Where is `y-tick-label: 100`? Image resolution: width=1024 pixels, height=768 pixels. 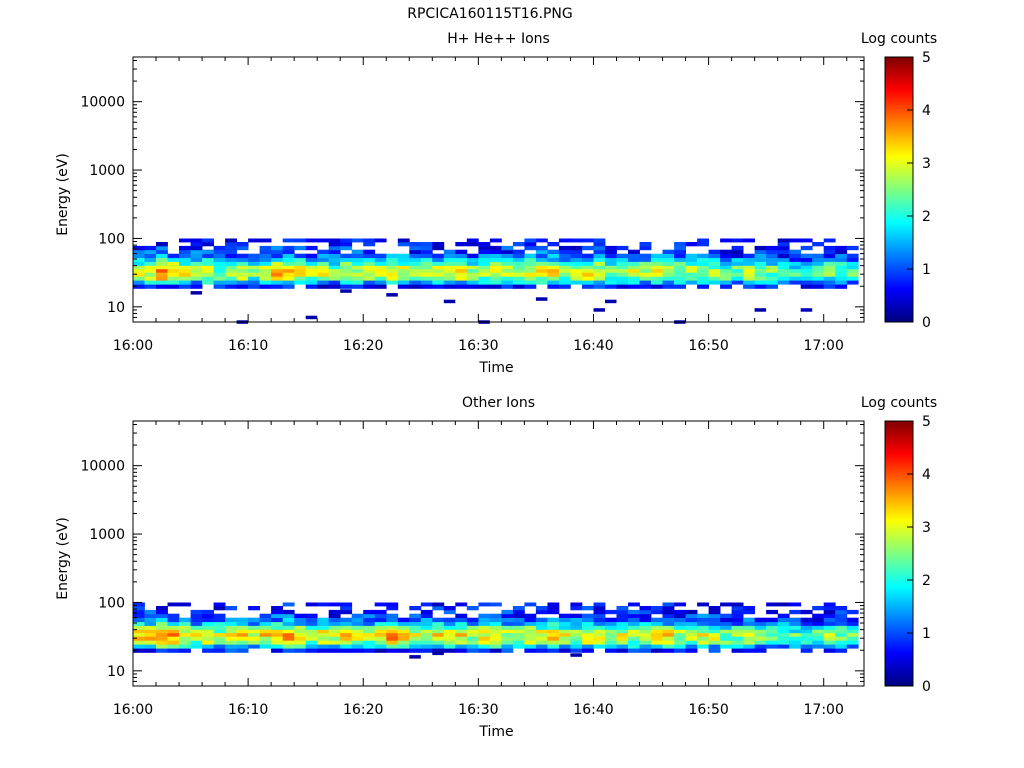
y-tick-label: 100 is located at coordinates (111, 239).